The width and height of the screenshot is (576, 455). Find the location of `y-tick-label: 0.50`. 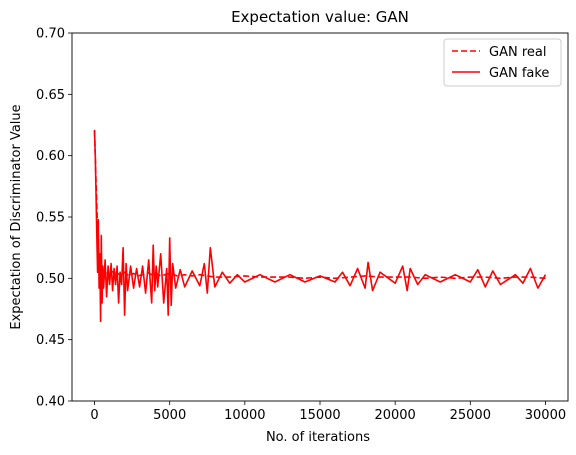

y-tick-label: 0.50 is located at coordinates (50, 279).